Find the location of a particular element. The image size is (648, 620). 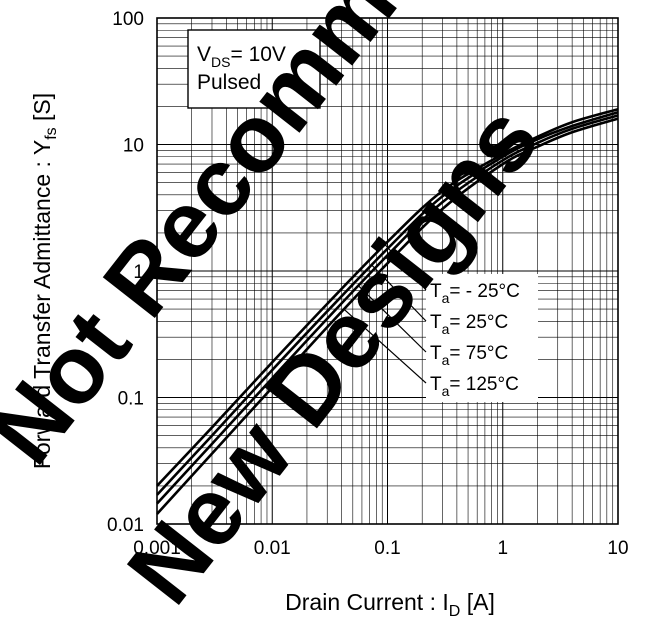

series-legend: Ta= - 25°C Ta= 25°C Ta= 75°C Ta= 125°C is located at coordinates (440, 323).